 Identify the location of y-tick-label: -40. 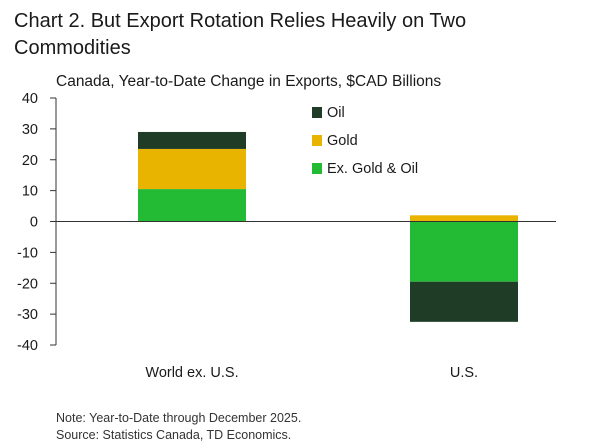
(27, 346).